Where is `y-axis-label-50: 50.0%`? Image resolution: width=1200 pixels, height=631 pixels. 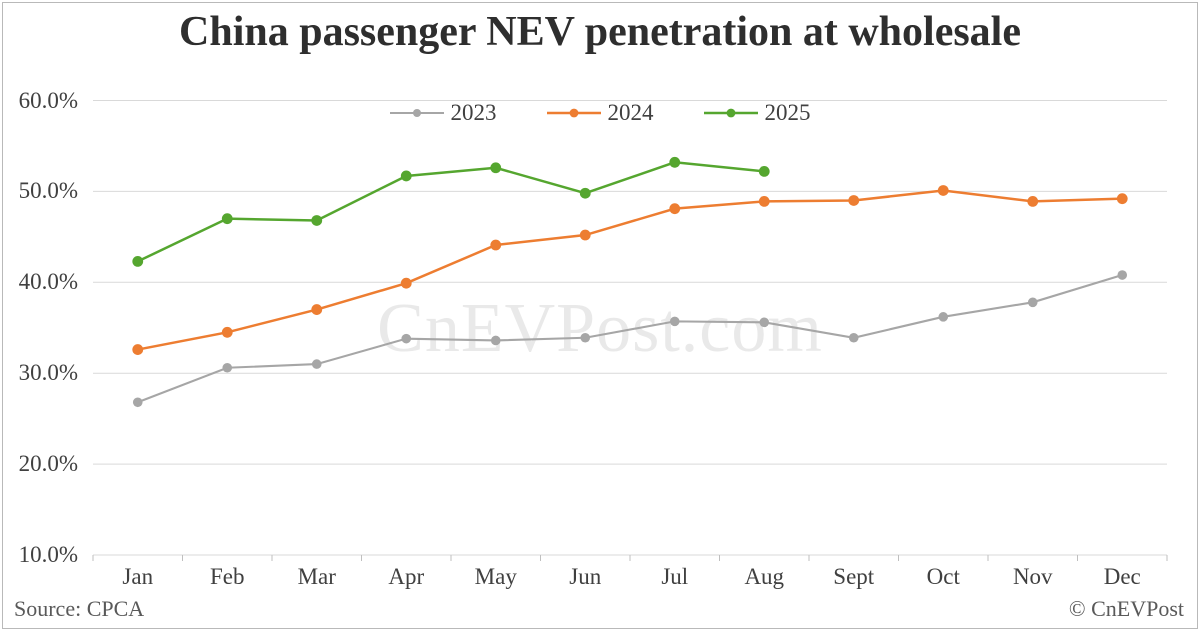
y-axis-label-50: 50.0% is located at coordinates (48, 191).